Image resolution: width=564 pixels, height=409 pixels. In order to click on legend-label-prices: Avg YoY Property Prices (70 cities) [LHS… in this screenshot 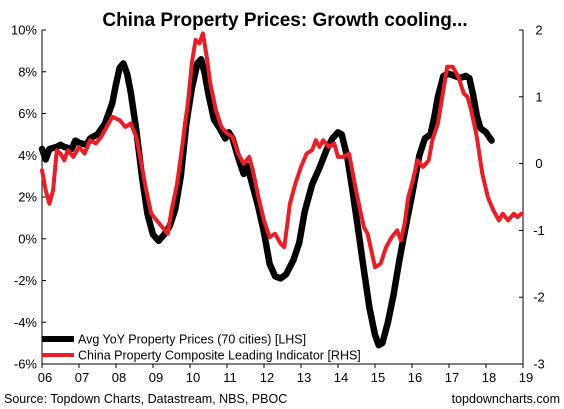, I will do `click(192, 340)`.